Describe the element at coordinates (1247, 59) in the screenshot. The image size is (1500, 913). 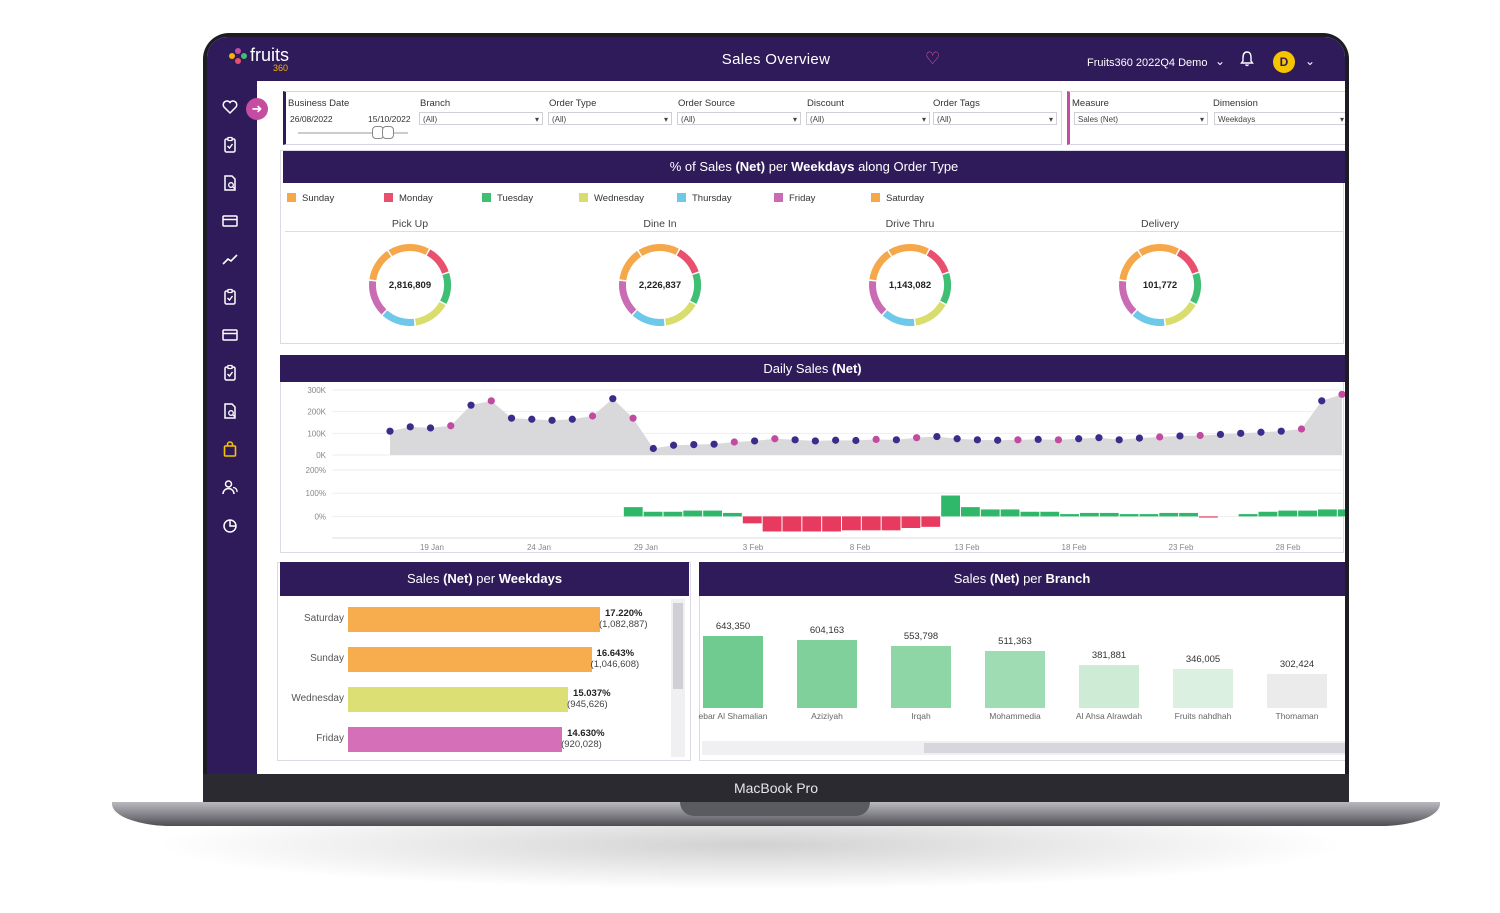
I see `bell-icon` at that location.